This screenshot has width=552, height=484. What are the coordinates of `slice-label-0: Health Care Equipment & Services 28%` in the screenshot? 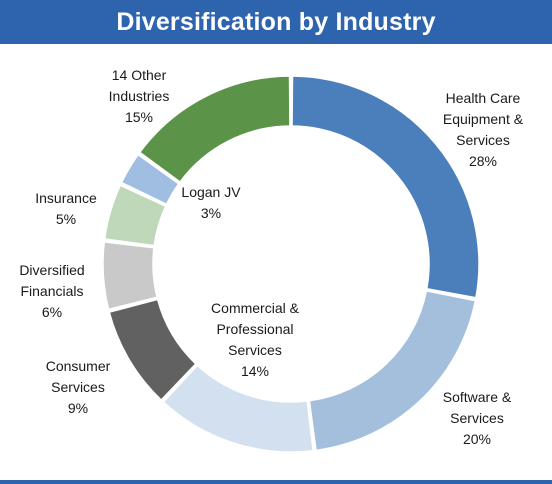 It's located at (483, 129).